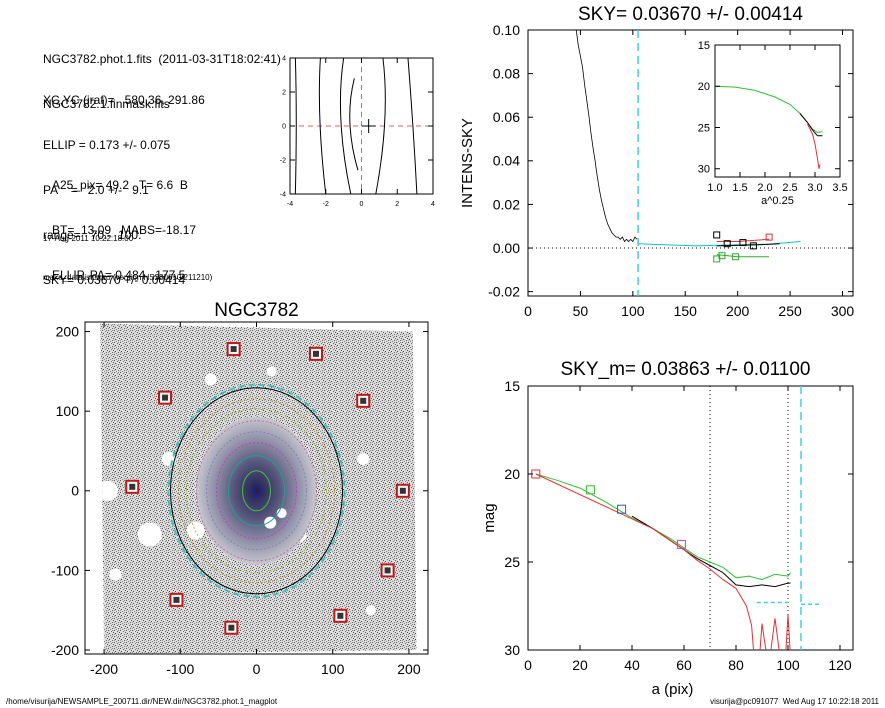  I want to click on profile-ytick-label: 0.10, so click(506, 30).